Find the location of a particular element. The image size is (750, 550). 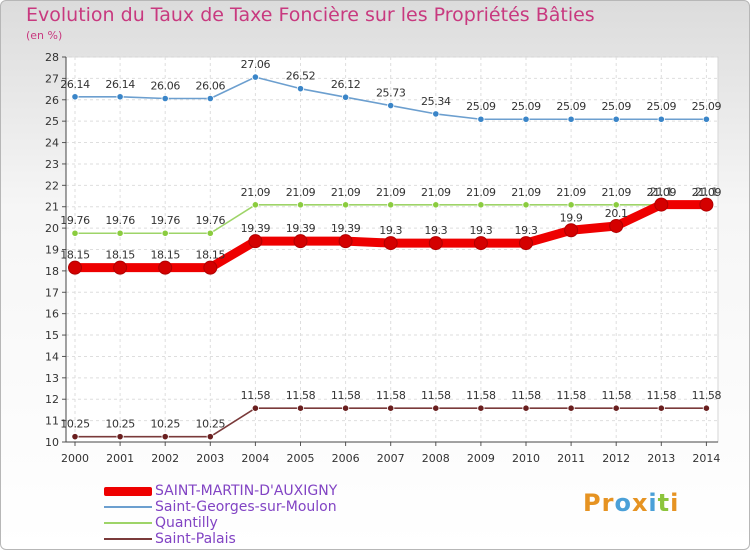

x-tick-label: 2002 is located at coordinates (165, 458).